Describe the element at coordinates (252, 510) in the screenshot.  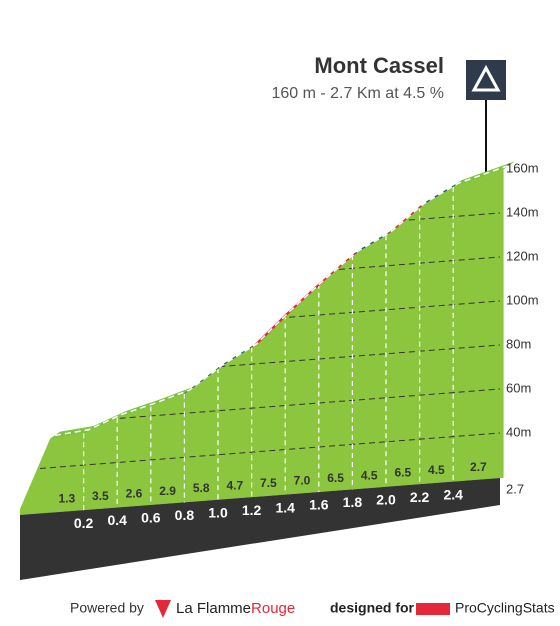
I see `x-tick-label: 1.2` at that location.